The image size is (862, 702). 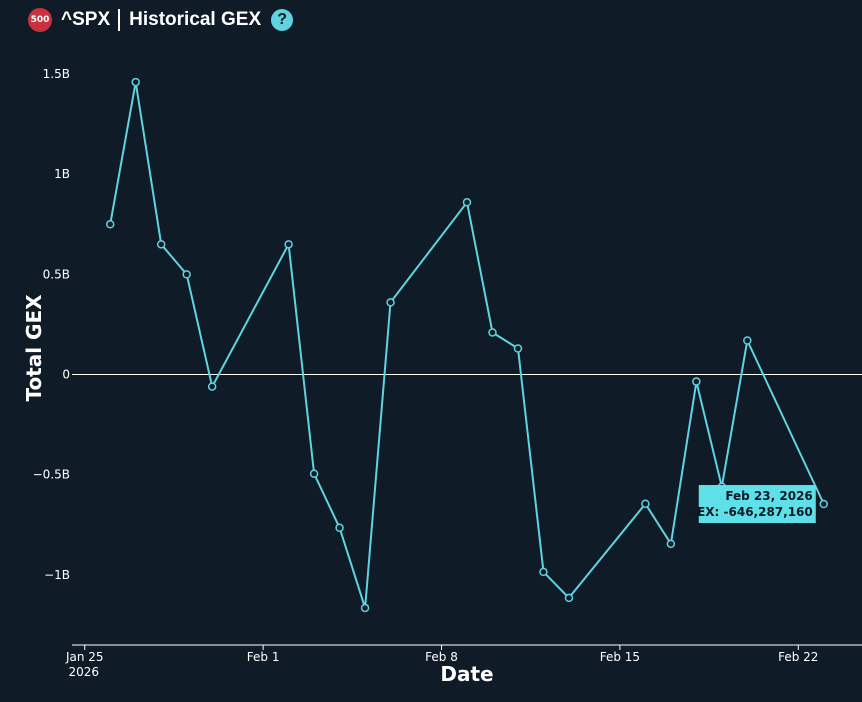 I want to click on tooltip-background, so click(x=757, y=504).